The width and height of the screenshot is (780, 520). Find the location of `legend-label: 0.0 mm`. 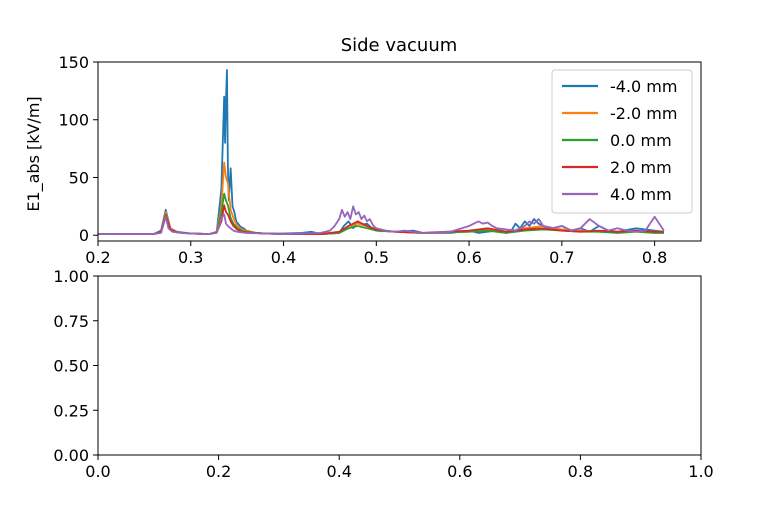

legend-label: 0.0 mm is located at coordinates (641, 140).